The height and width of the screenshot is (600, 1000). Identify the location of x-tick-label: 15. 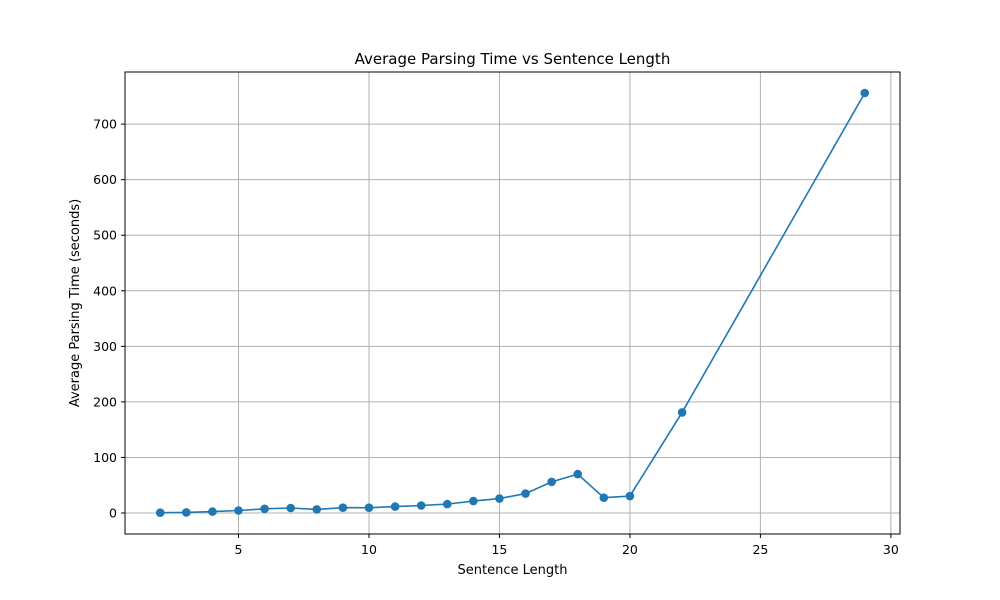
(499, 549).